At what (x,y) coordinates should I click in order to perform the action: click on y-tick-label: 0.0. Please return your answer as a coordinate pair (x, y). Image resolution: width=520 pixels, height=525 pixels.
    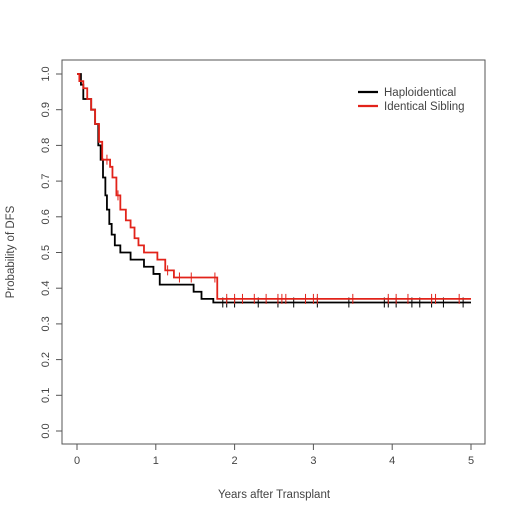
    Looking at the image, I should click on (46, 430).